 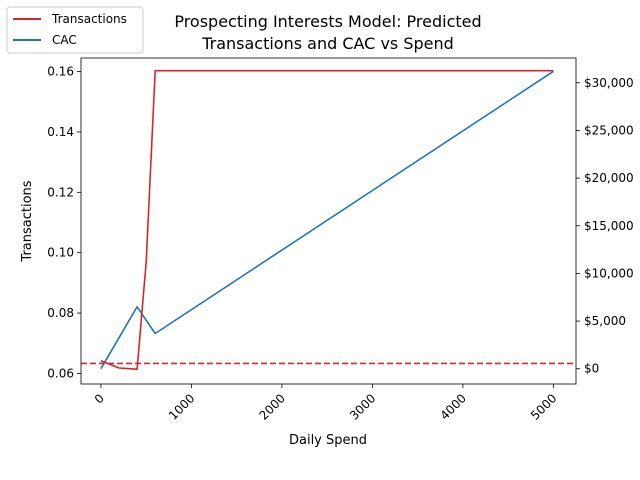 What do you see at coordinates (591, 369) in the screenshot?
I see `y-right-tick-label: $0` at bounding box center [591, 369].